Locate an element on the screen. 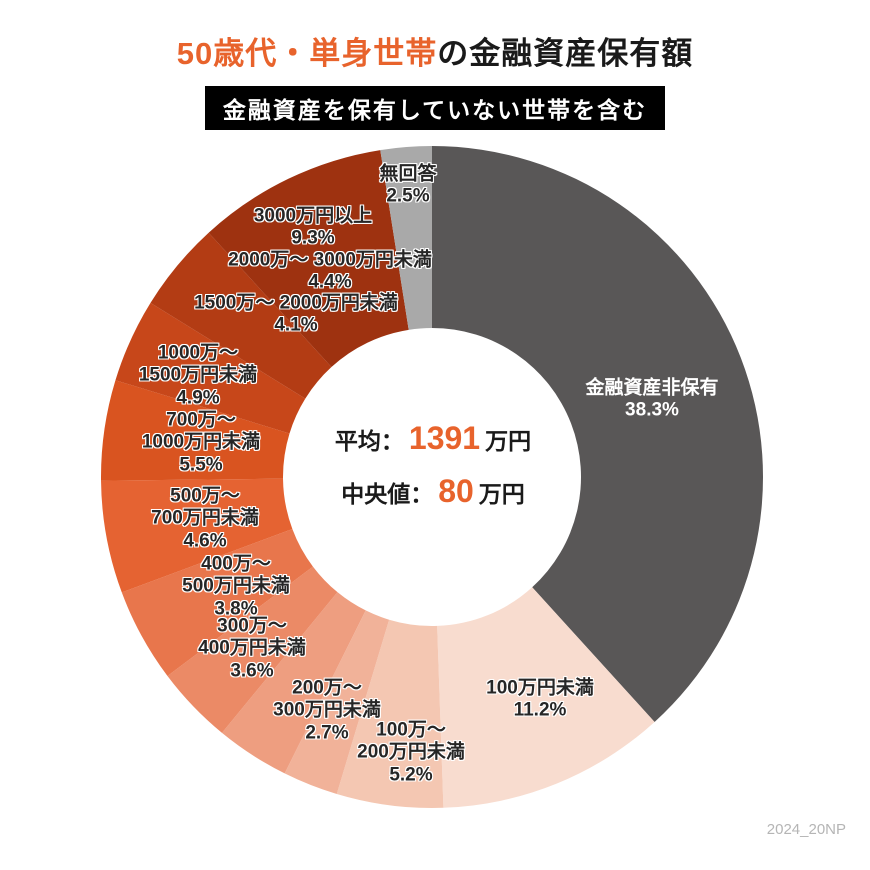 This screenshot has width=870, height=870. median-line: 中央値： 80 万円 is located at coordinates (433, 491).